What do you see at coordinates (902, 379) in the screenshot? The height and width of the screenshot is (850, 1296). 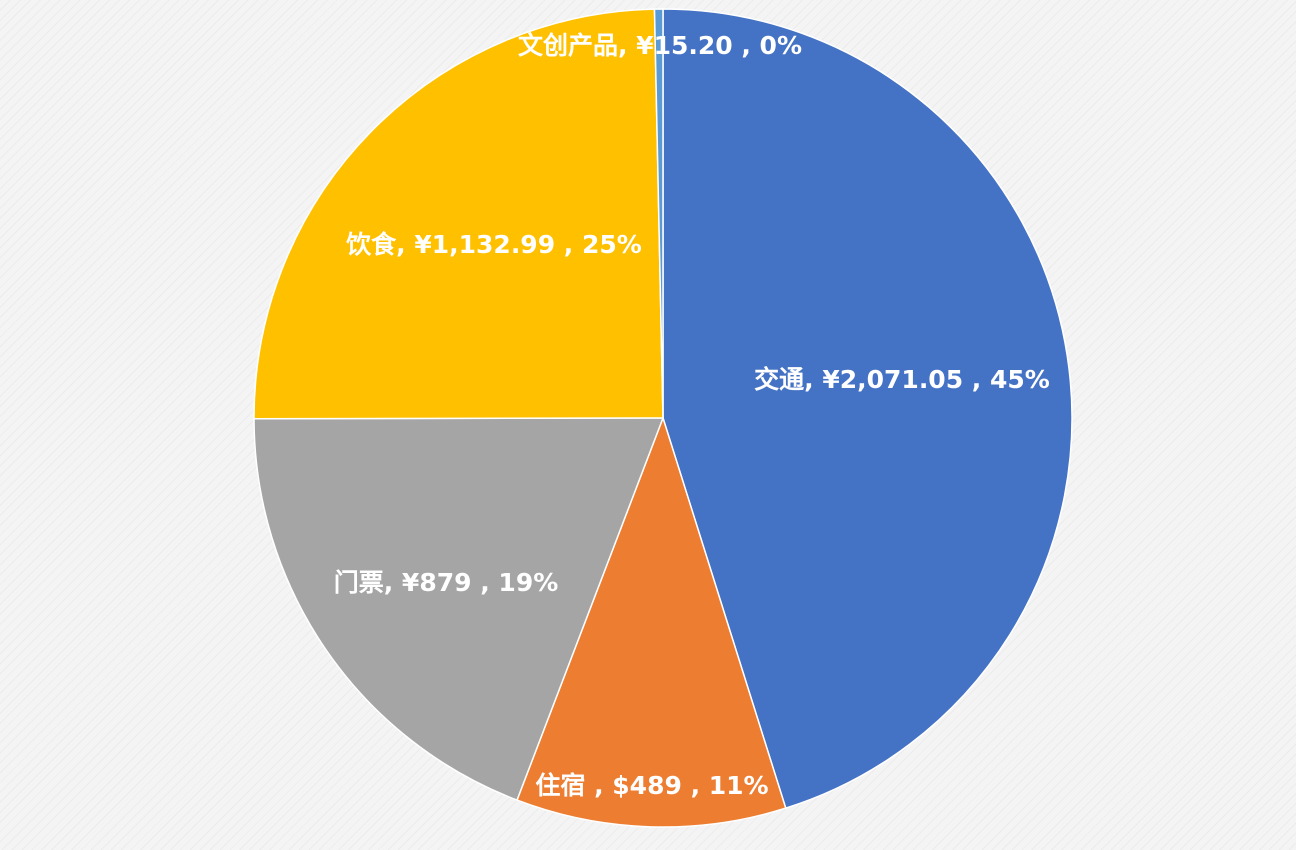 I see `data-label-1: 交通, ¥2,071.05 , 45%` at bounding box center [902, 379].